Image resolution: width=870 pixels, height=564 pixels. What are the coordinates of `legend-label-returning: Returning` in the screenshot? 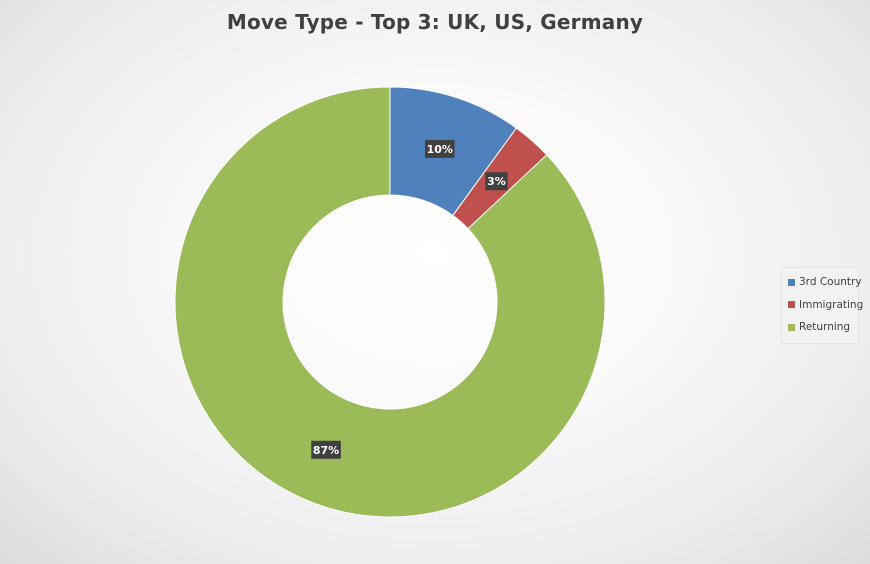 It's located at (825, 327).